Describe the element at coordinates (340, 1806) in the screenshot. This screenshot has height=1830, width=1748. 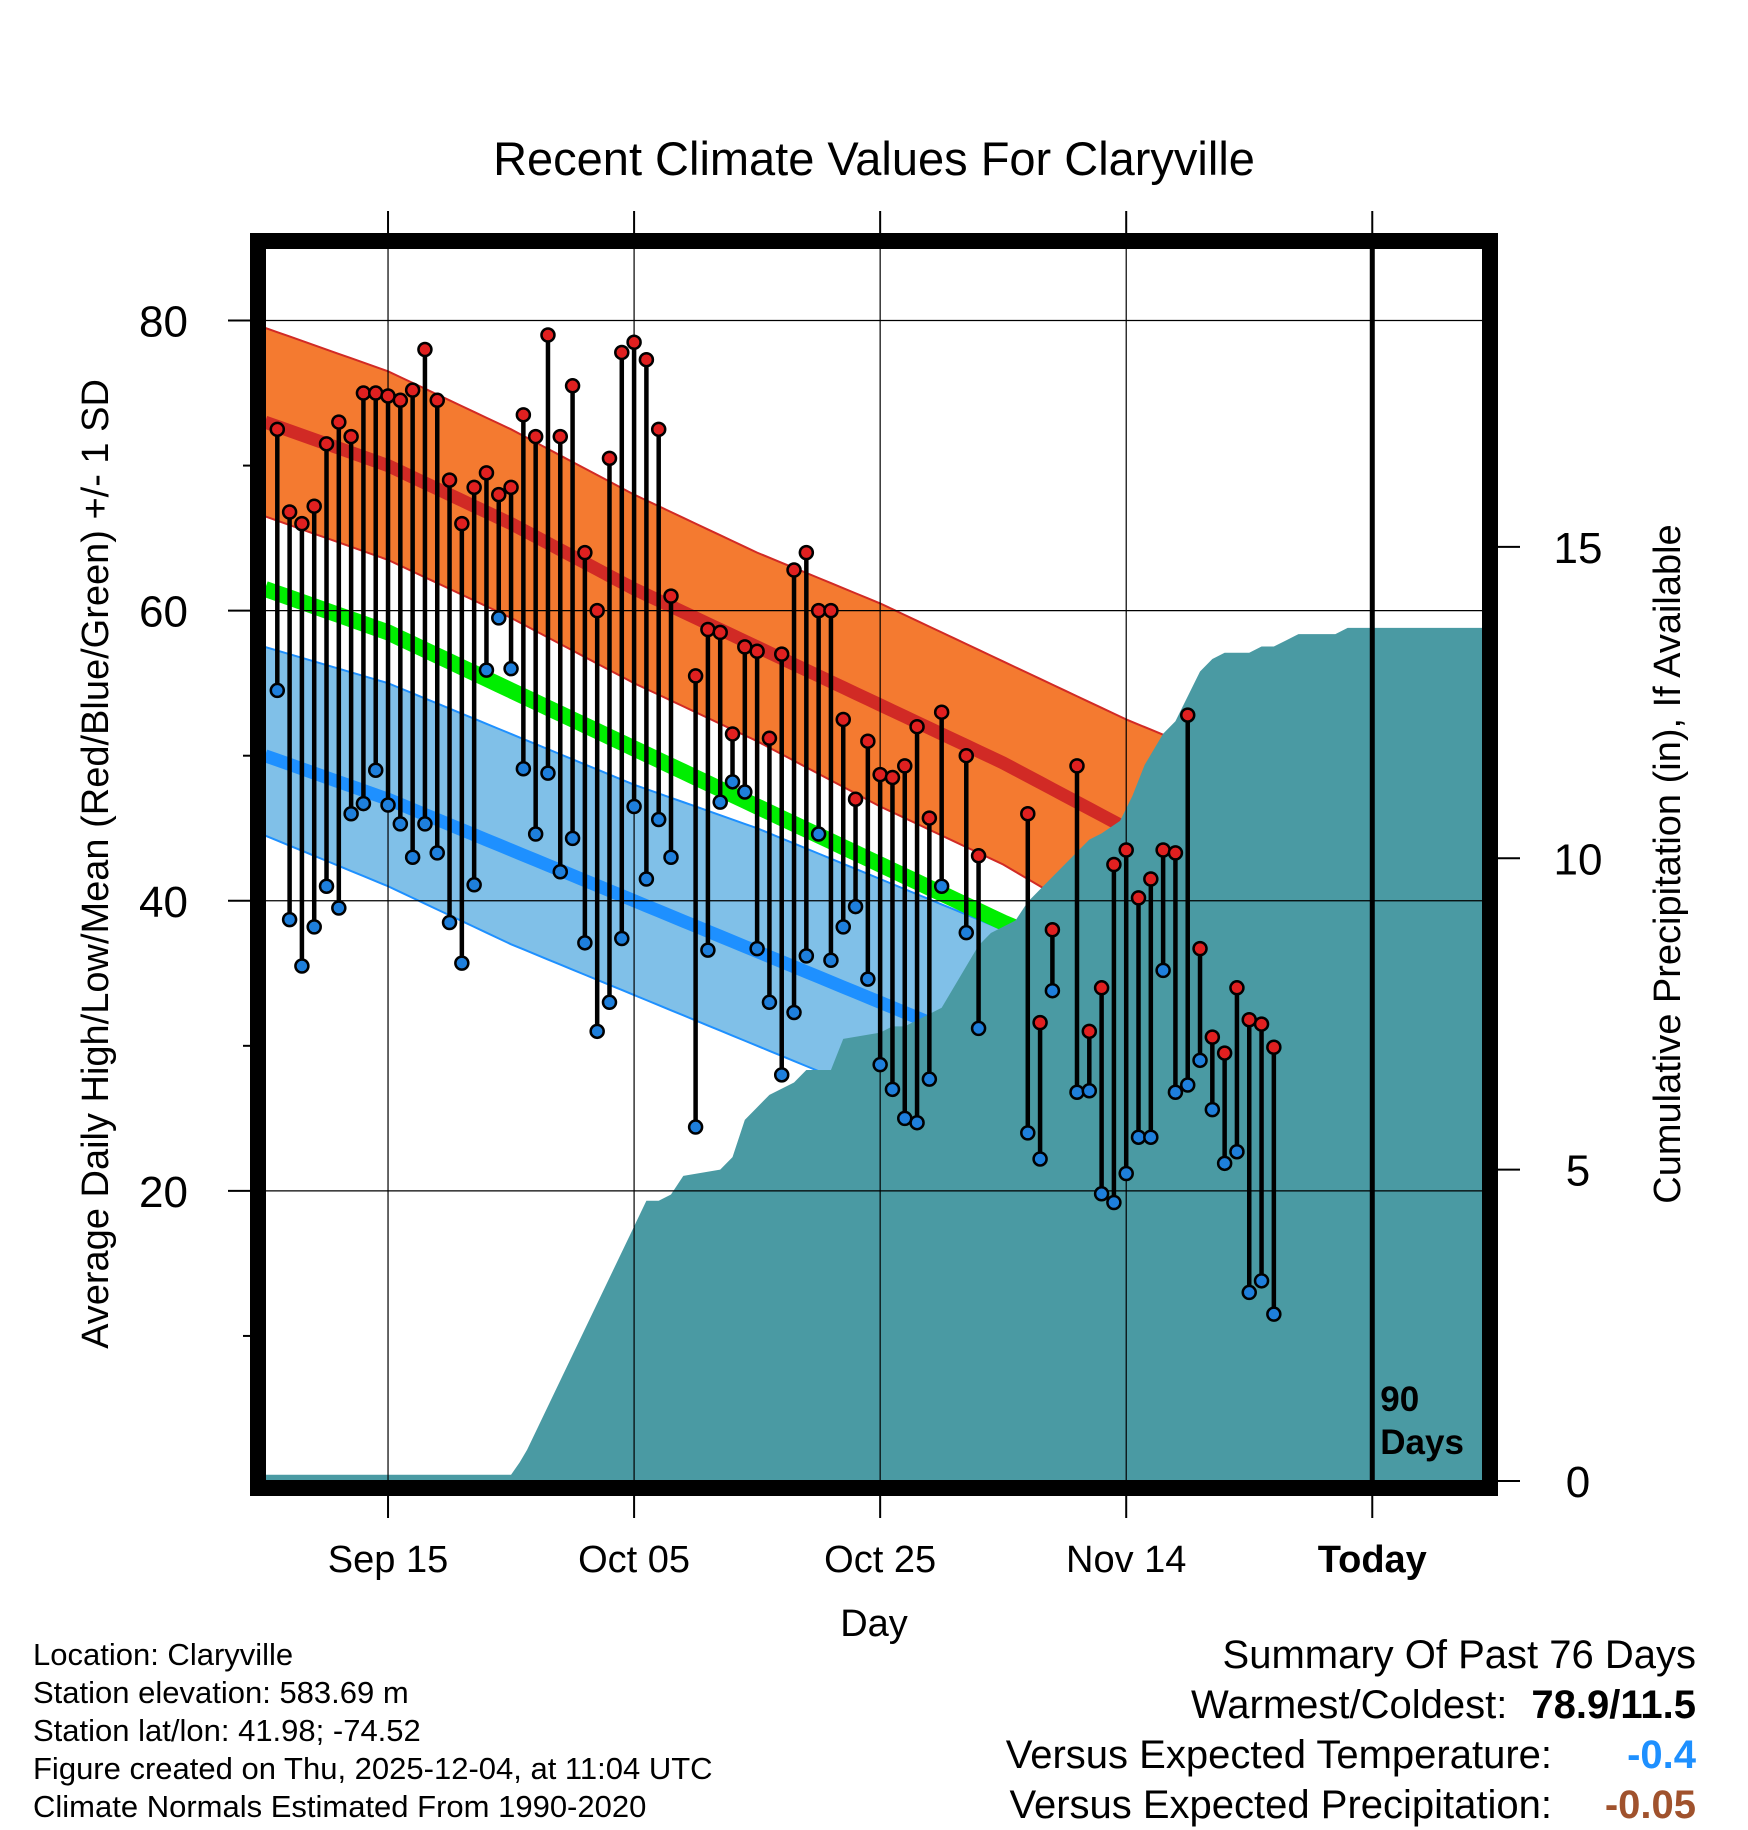
I see `normals-text: Climate Normals Estimated From 1990-2020` at that location.